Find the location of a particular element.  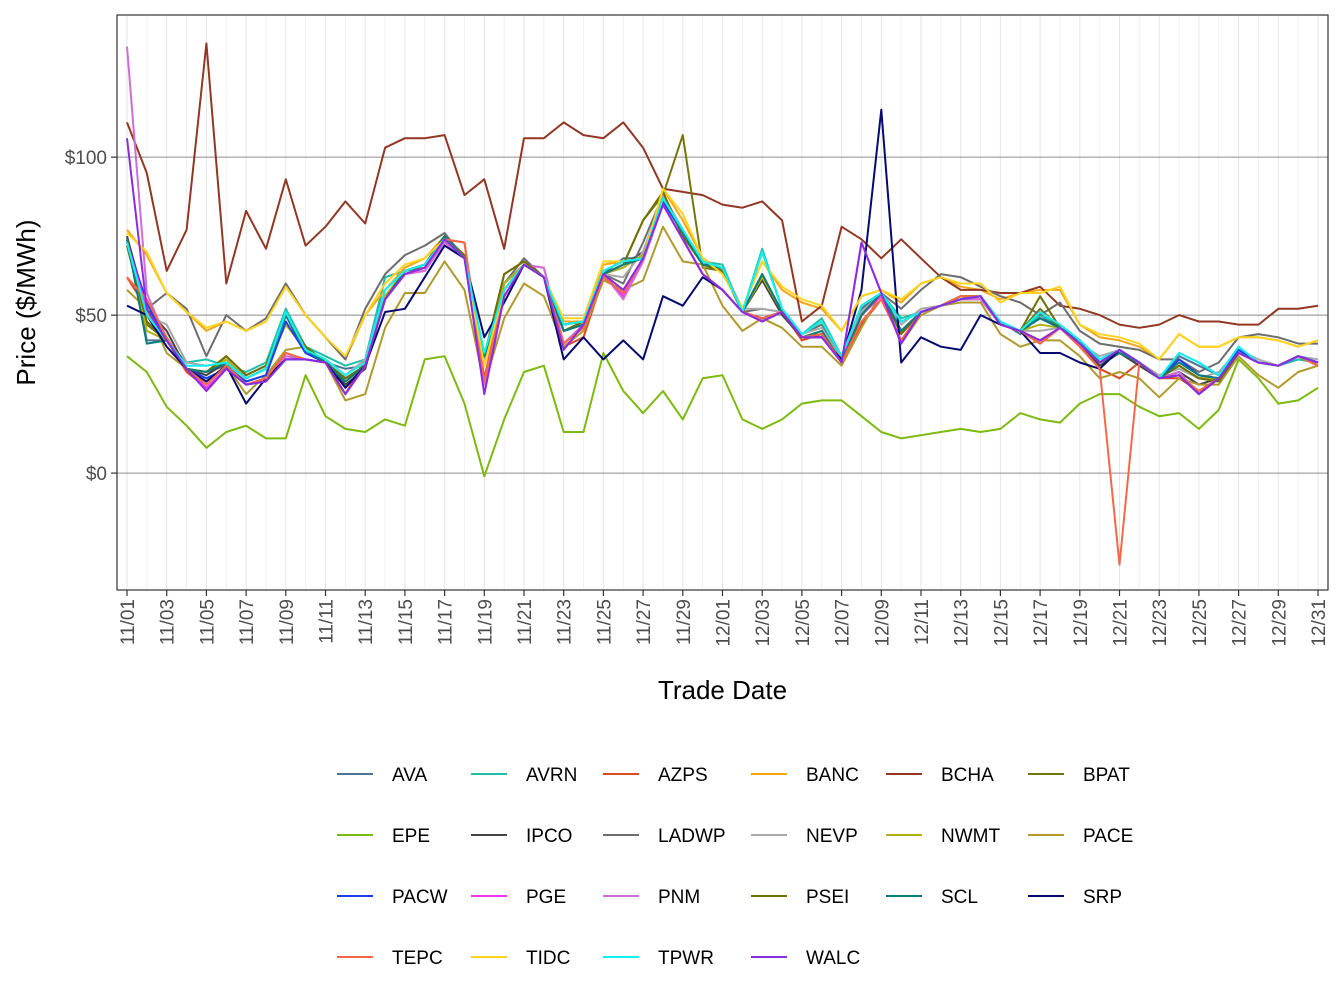

legend-label: IPCO is located at coordinates (549, 836).